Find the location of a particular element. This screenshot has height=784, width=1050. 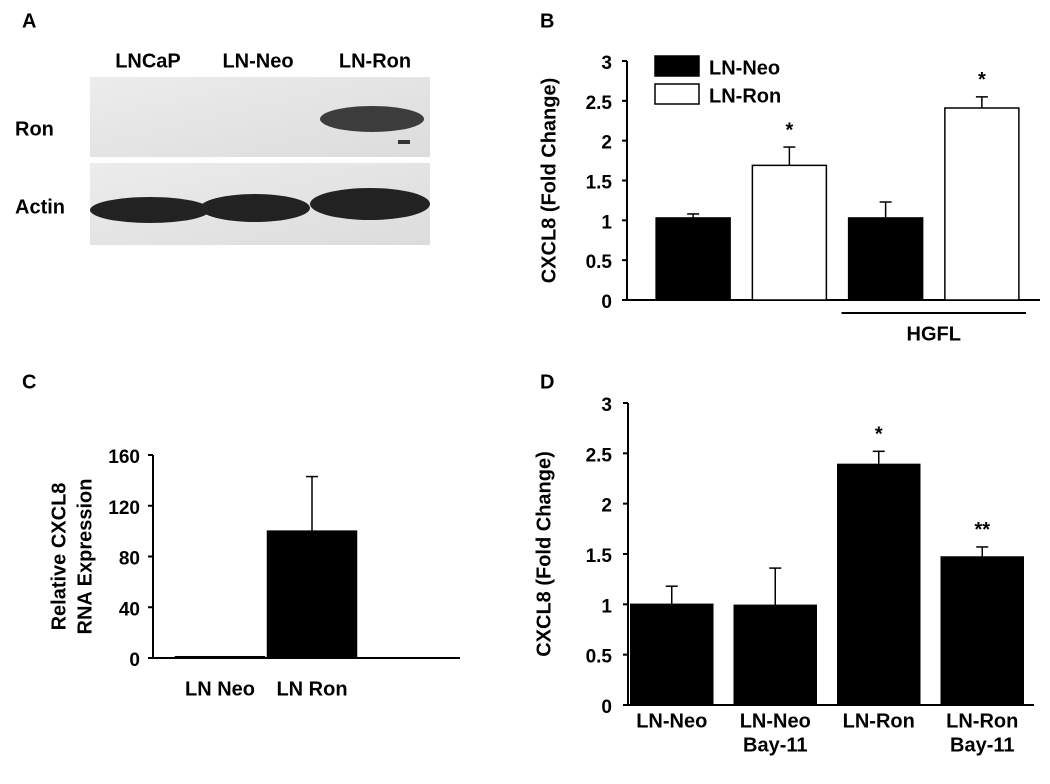

y-tick-label: 120 is located at coordinates (124, 508).